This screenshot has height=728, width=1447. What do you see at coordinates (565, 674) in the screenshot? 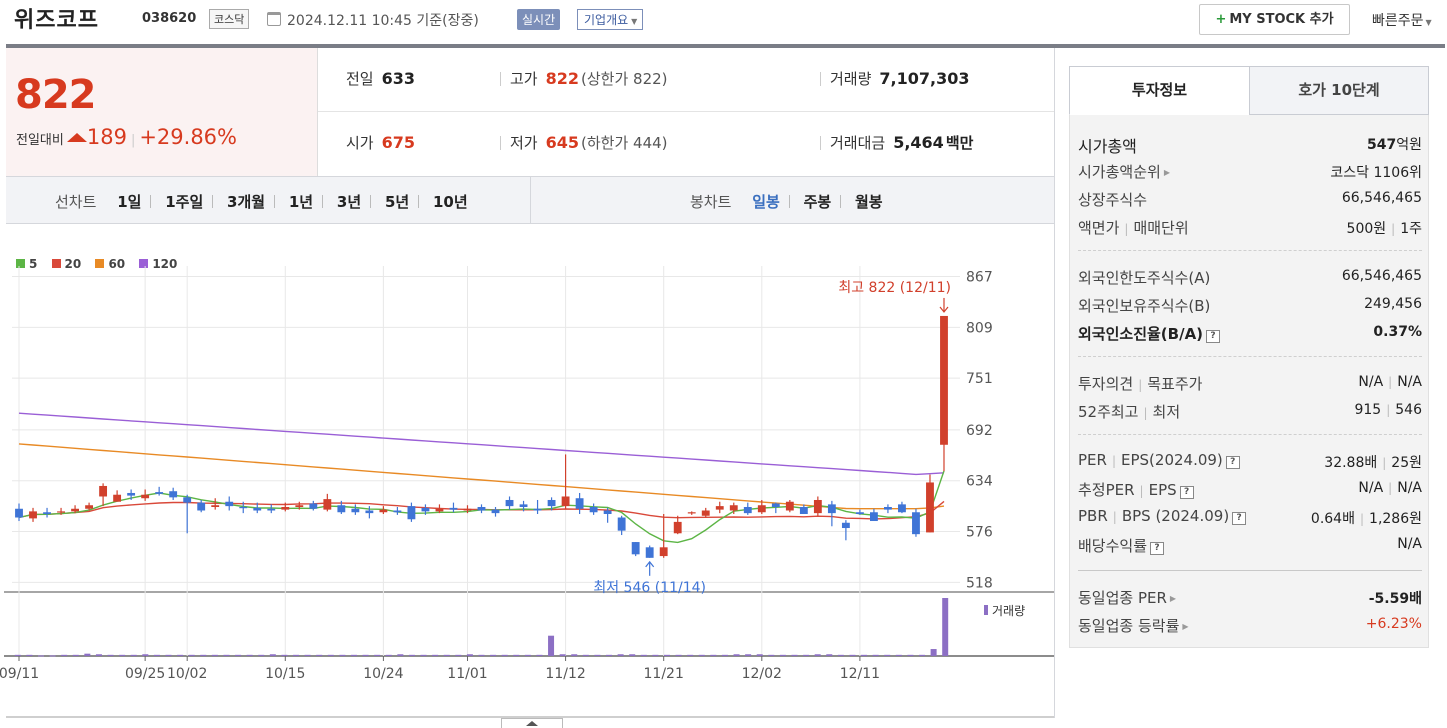
I see `date-tick-label: 11/12` at bounding box center [565, 674].